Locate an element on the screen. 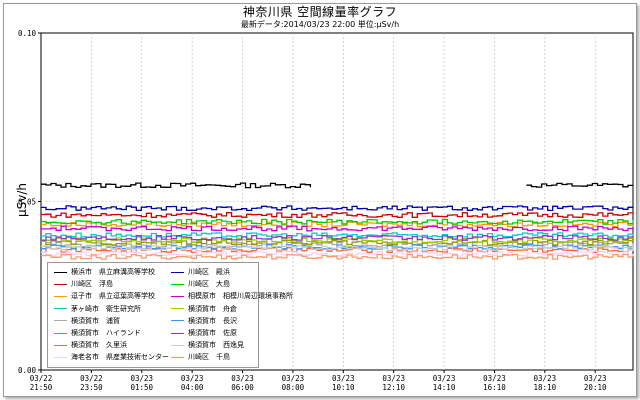 This screenshot has height=400, width=640. x-tick-label-time: 20:10 is located at coordinates (595, 387).